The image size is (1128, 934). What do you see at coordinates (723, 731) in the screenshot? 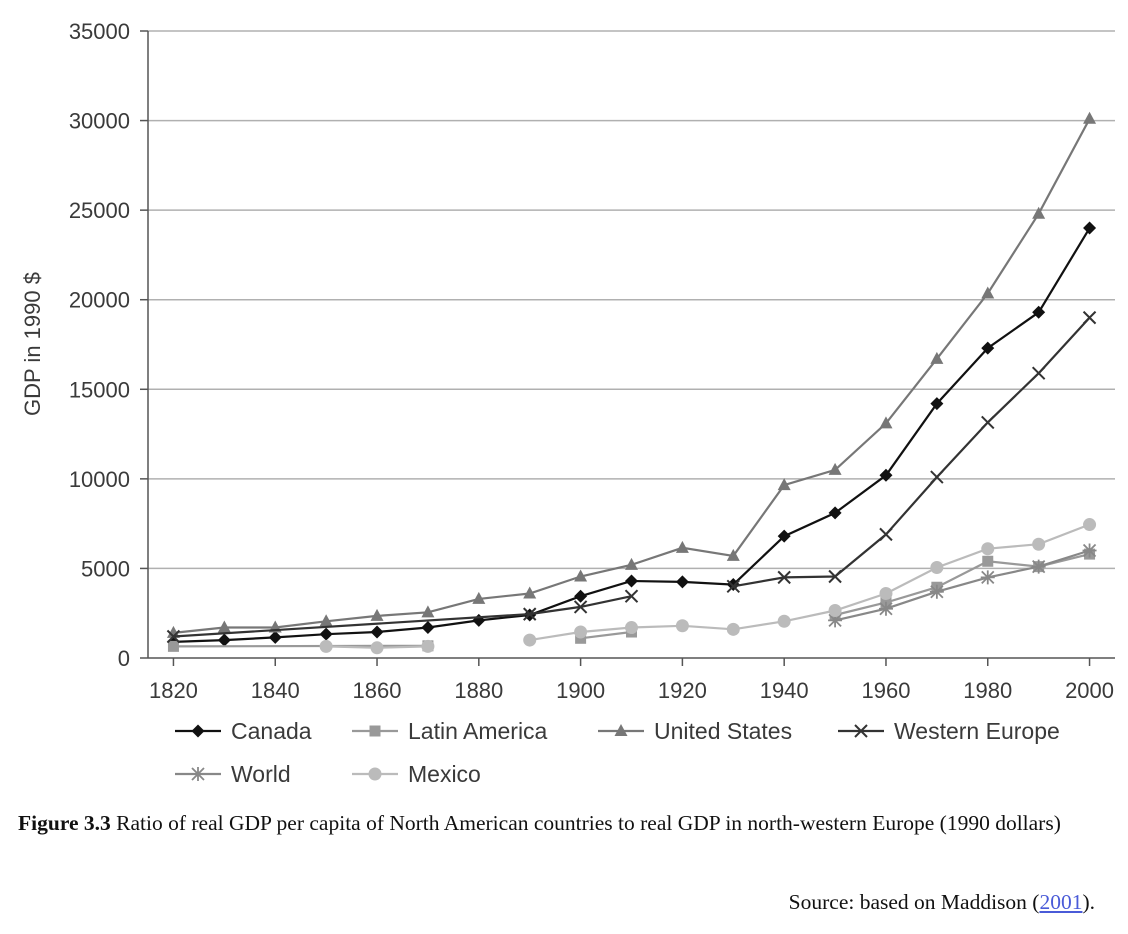
I see `legend-label: United States` at bounding box center [723, 731].